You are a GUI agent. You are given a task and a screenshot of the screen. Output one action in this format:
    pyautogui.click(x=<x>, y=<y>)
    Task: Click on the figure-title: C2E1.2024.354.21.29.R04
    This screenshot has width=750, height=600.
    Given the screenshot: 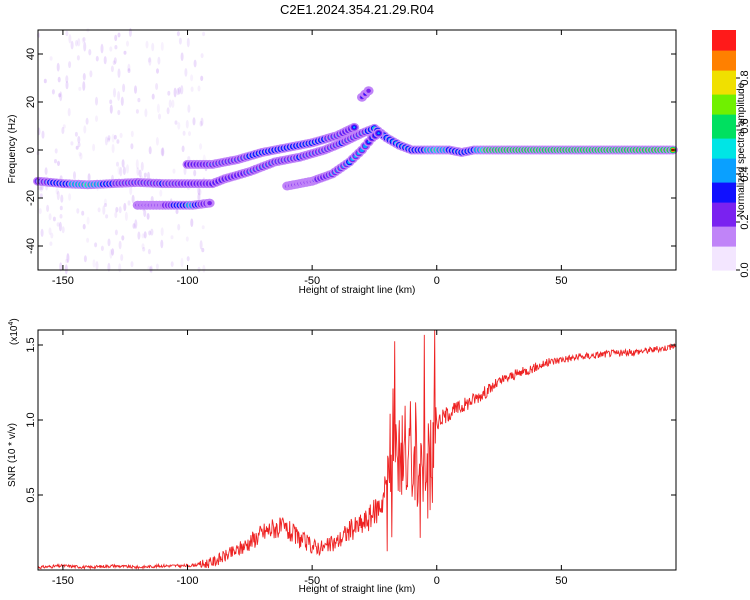 What is the action you would take?
    pyautogui.click(x=357, y=9)
    